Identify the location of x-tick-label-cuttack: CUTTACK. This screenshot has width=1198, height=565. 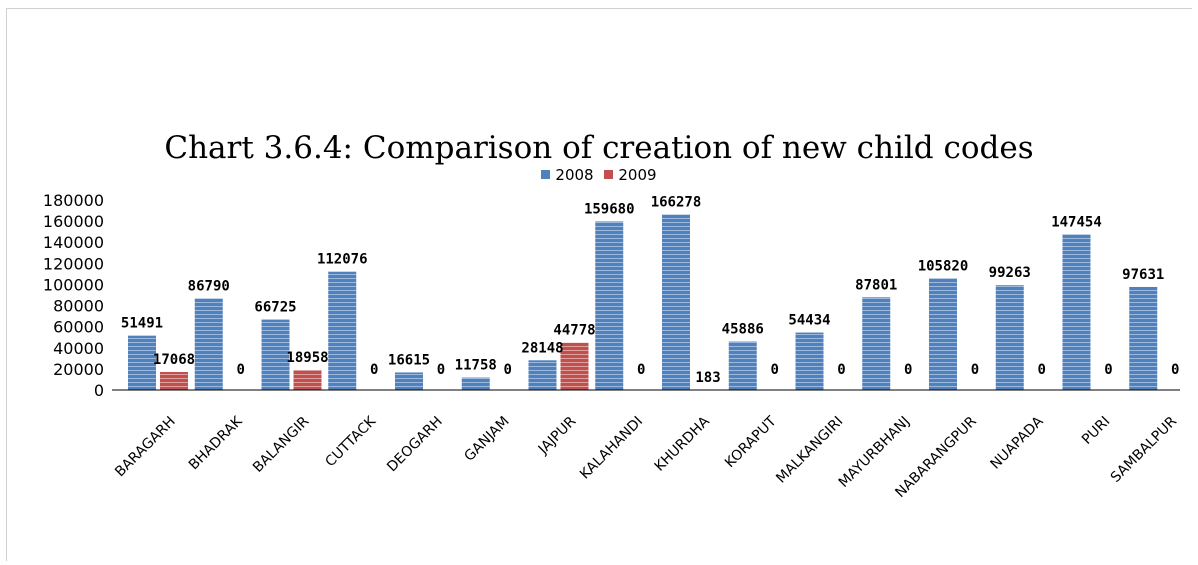
(350, 441).